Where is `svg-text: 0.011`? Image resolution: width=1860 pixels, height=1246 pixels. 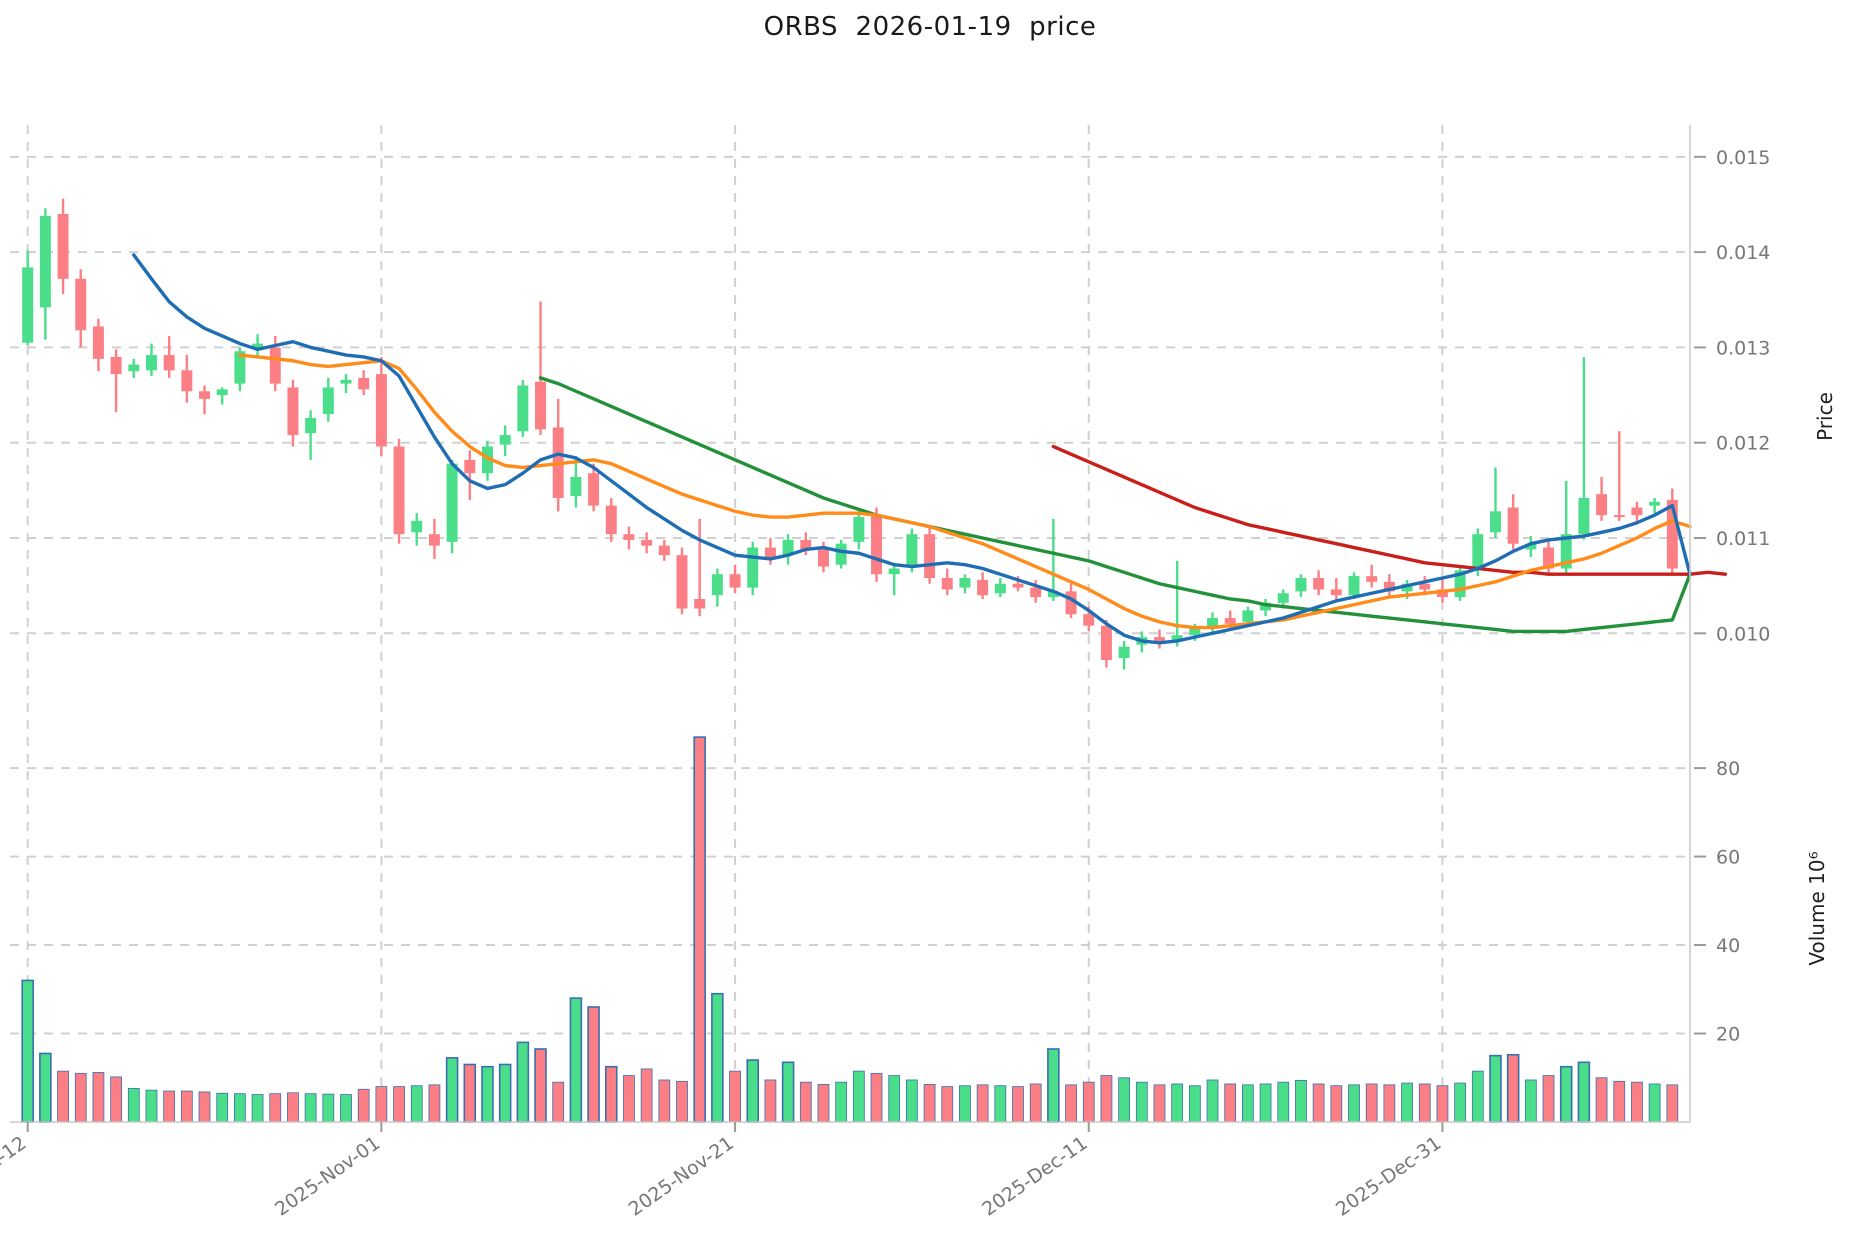 svg-text: 0.011 is located at coordinates (1743, 539).